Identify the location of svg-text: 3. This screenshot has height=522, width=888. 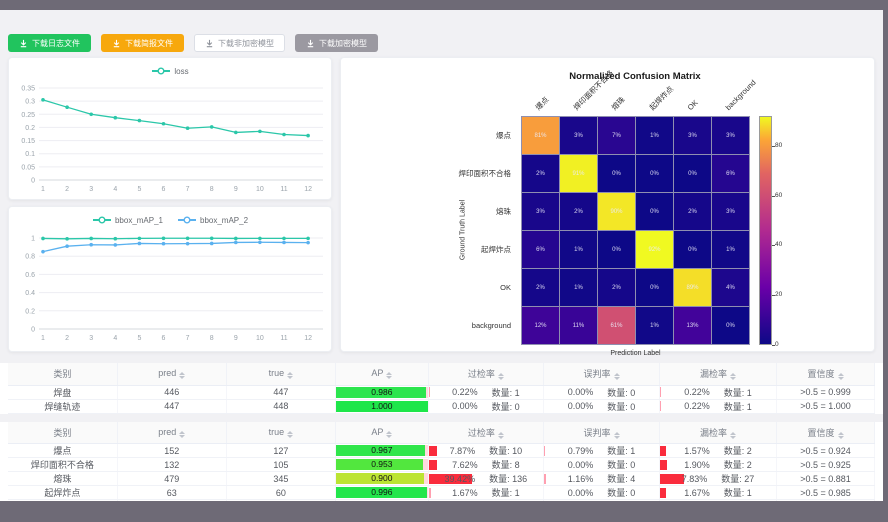
(91, 189).